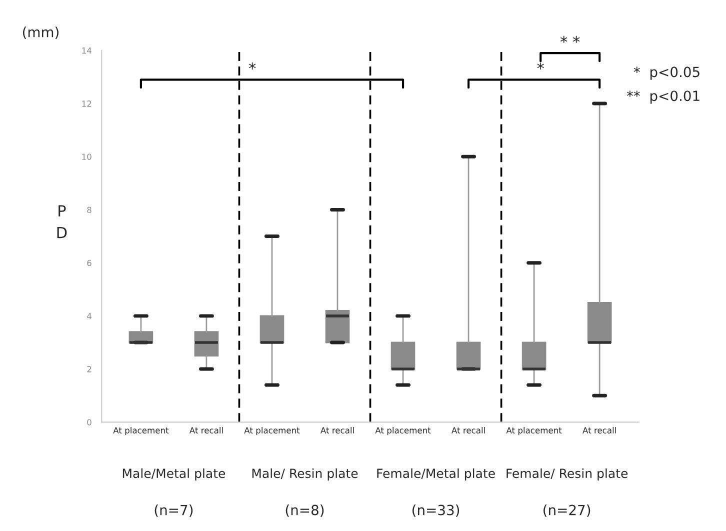 This screenshot has width=726, height=531. What do you see at coordinates (173, 510) in the screenshot?
I see `text: (n=7)` at bounding box center [173, 510].